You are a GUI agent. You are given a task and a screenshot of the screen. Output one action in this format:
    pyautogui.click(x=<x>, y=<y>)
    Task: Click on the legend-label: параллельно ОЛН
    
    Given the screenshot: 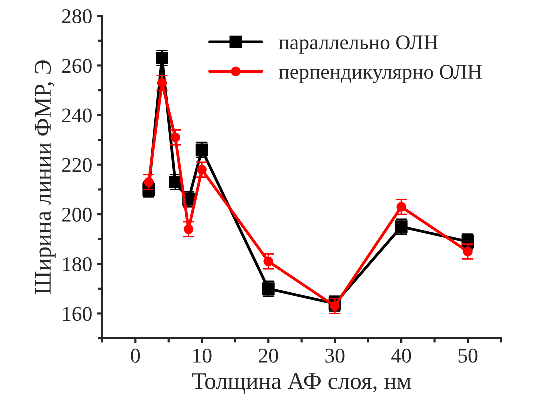 What is the action you would take?
    pyautogui.click(x=358, y=45)
    